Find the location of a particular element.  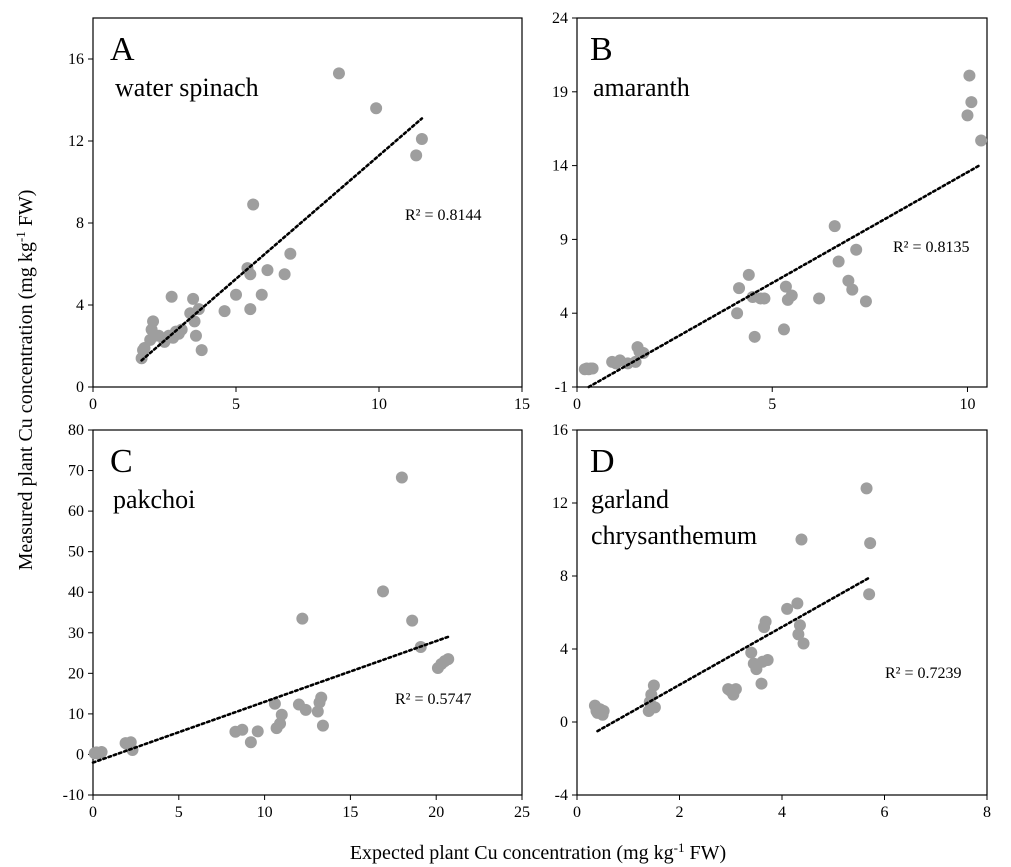

y-tick-label: 70 is located at coordinates (76, 471).